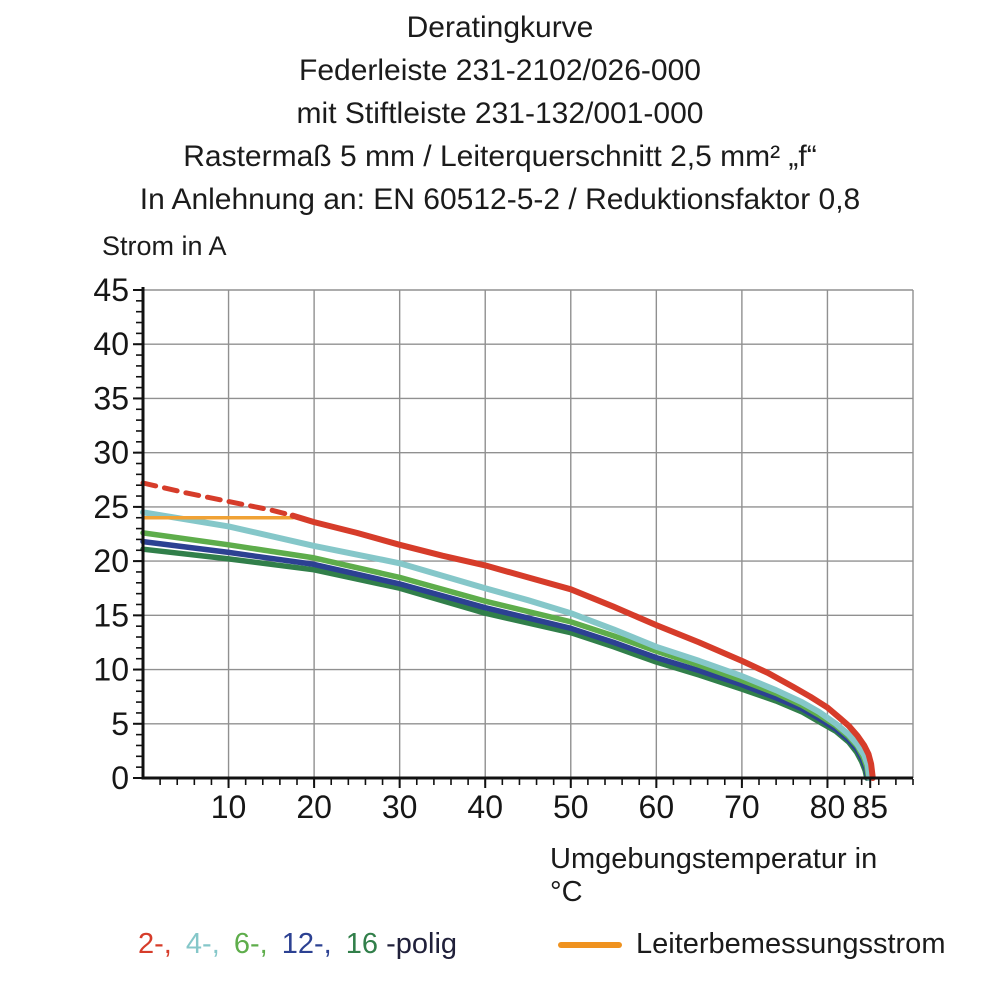 The width and height of the screenshot is (1000, 1000). Describe the element at coordinates (500, 27) in the screenshot. I see `chart-title: Deratingkurve` at that location.